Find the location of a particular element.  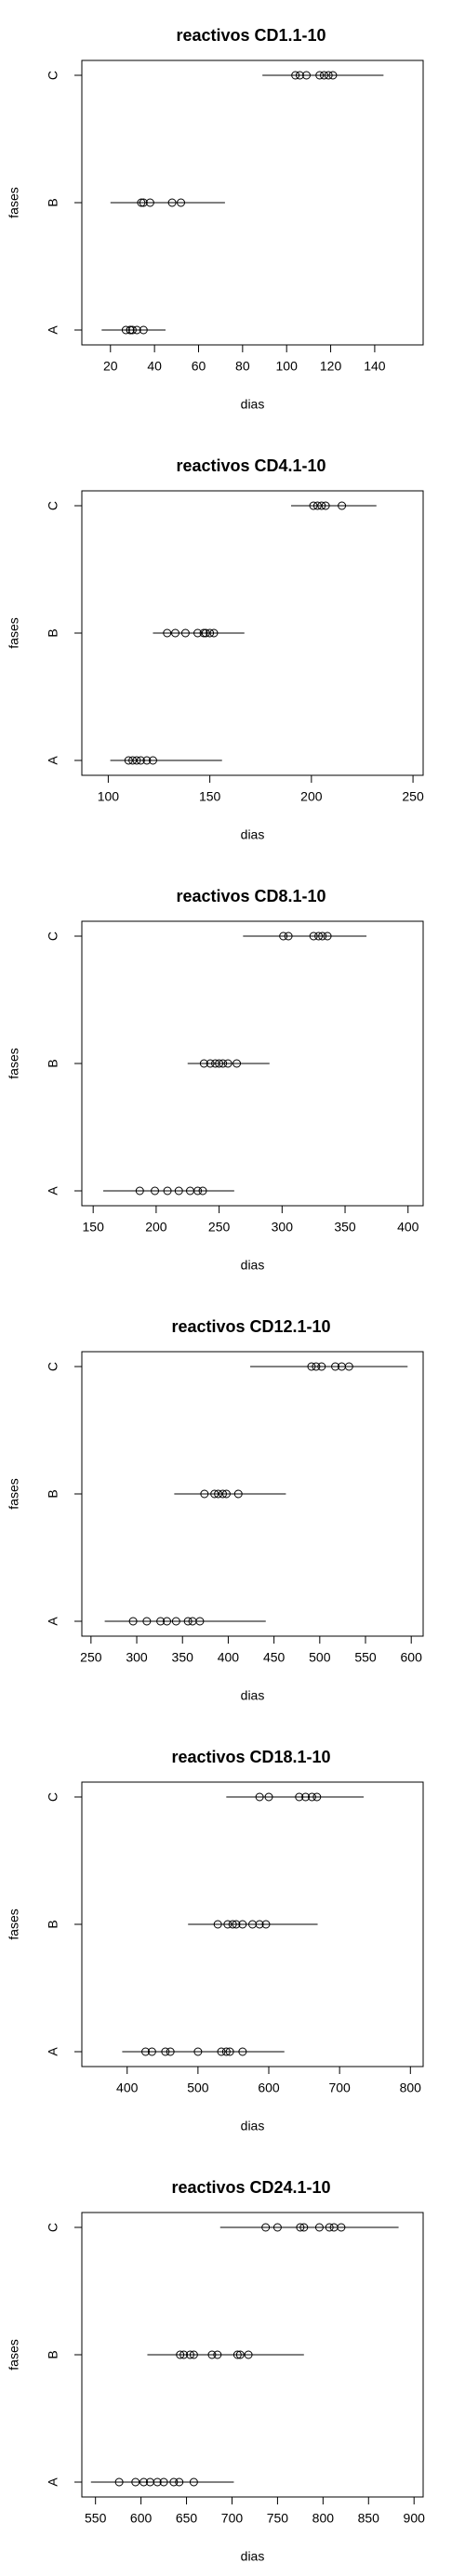

chart-title: reactivos CD24.1-10 is located at coordinates (250, 2187).